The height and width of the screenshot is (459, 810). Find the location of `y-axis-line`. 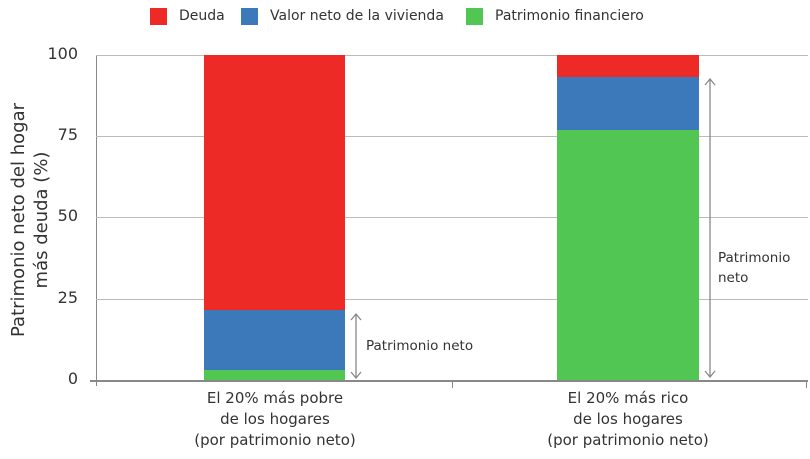

y-axis-line is located at coordinates (96, 220).